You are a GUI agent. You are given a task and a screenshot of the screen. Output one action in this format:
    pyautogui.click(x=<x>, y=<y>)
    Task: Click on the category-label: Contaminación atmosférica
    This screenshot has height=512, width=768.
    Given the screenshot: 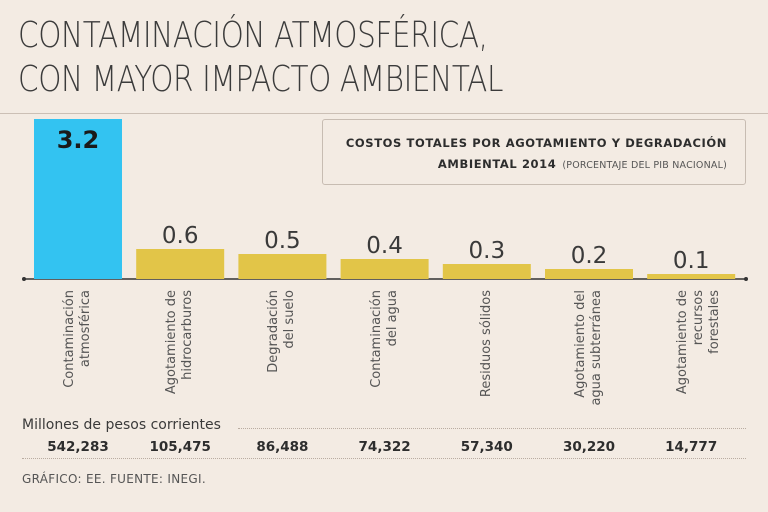 What is the action you would take?
    pyautogui.click(x=78, y=350)
    